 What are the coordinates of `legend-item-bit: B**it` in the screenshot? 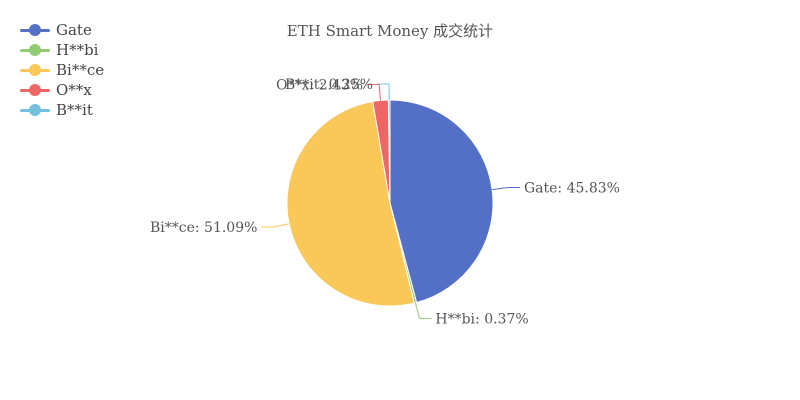 It's located at (61, 110).